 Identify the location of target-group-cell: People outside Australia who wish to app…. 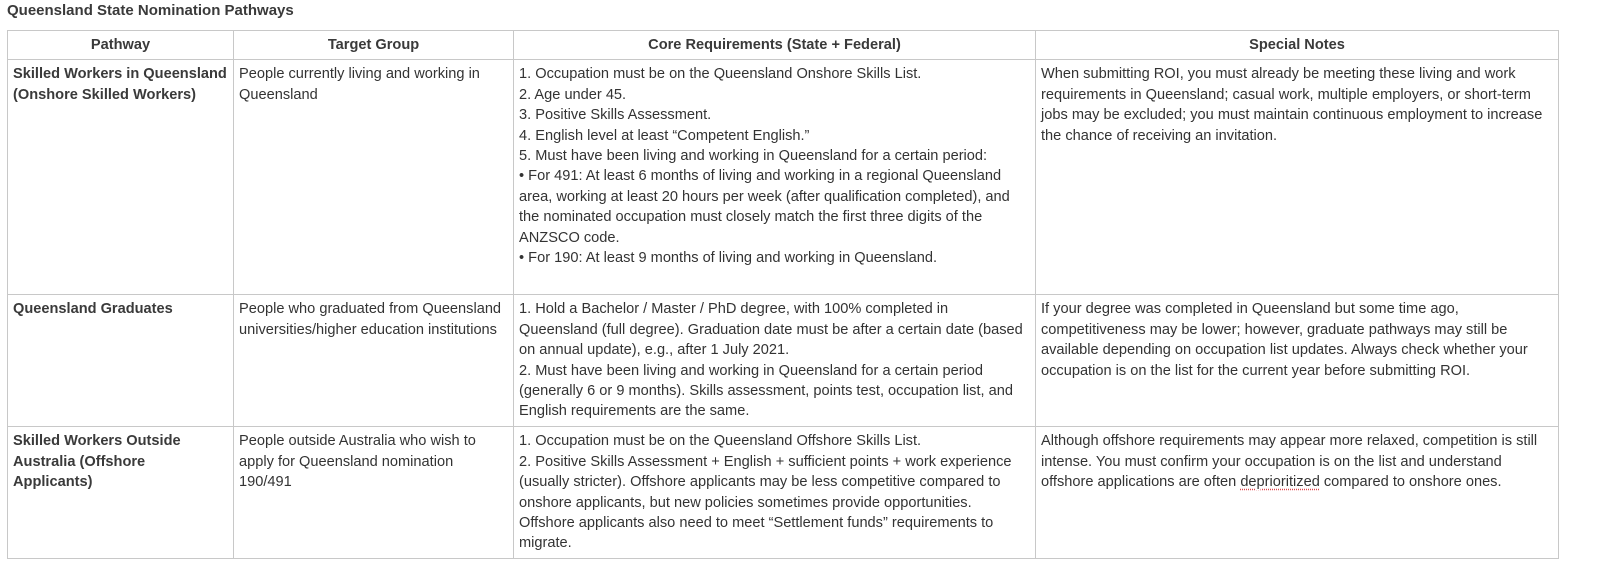
(373, 492).